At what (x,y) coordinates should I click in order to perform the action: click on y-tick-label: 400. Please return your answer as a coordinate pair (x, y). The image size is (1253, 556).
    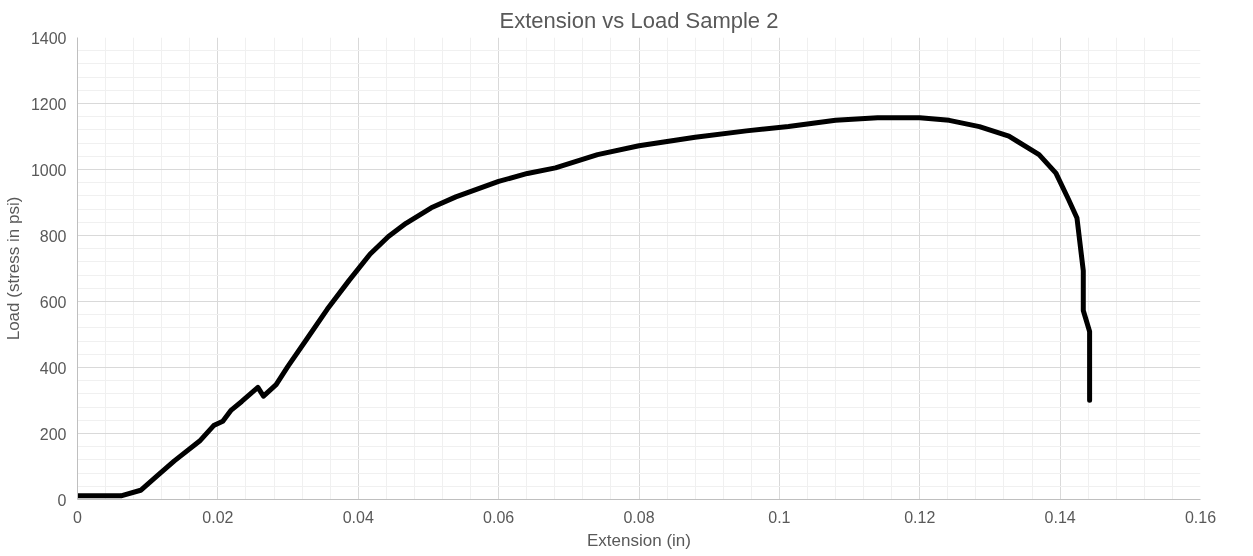
    Looking at the image, I should click on (53, 368).